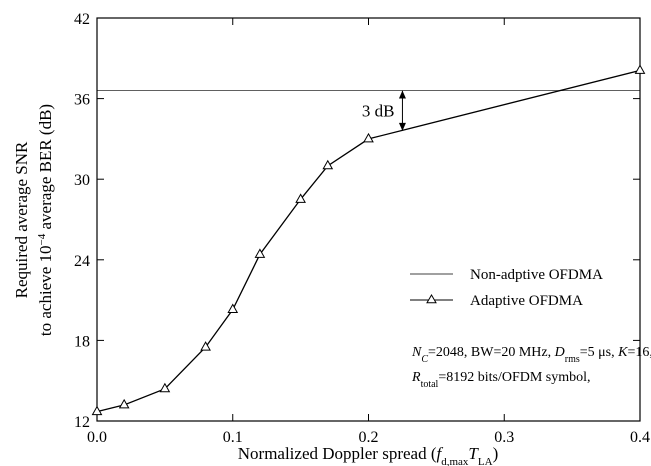  Describe the element at coordinates (473, 453) in the screenshot. I see `x-axis-label-t: T` at that location.